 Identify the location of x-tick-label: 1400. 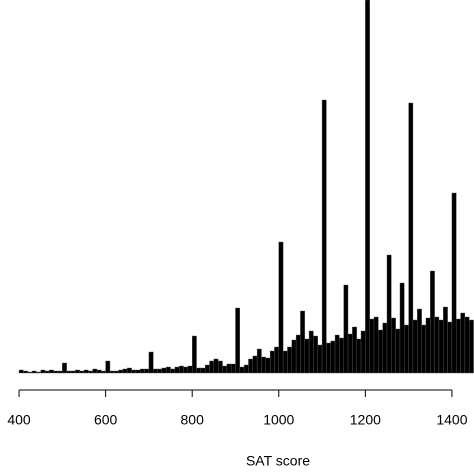
(451, 420).